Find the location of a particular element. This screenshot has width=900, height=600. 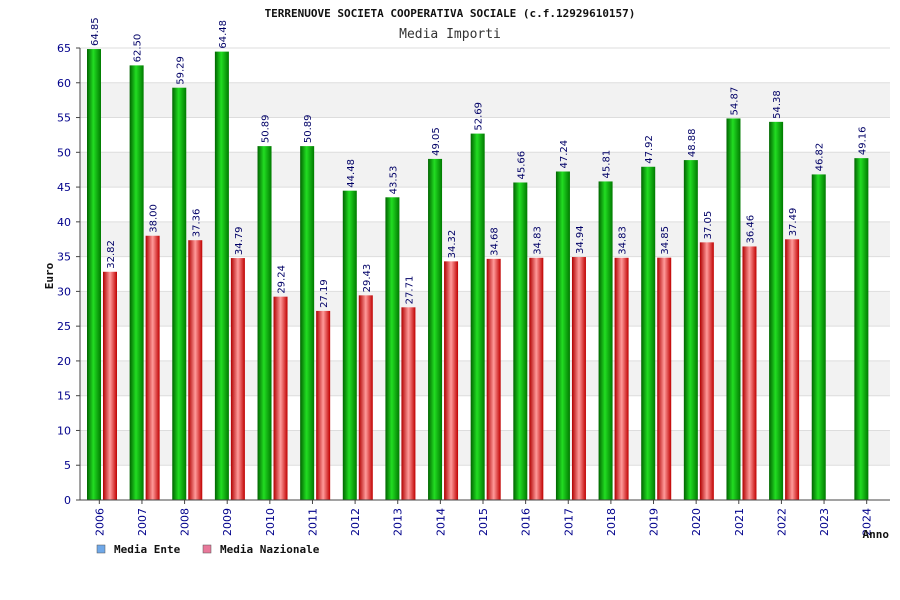

legend-swatch-media-nazionale is located at coordinates (207, 549).